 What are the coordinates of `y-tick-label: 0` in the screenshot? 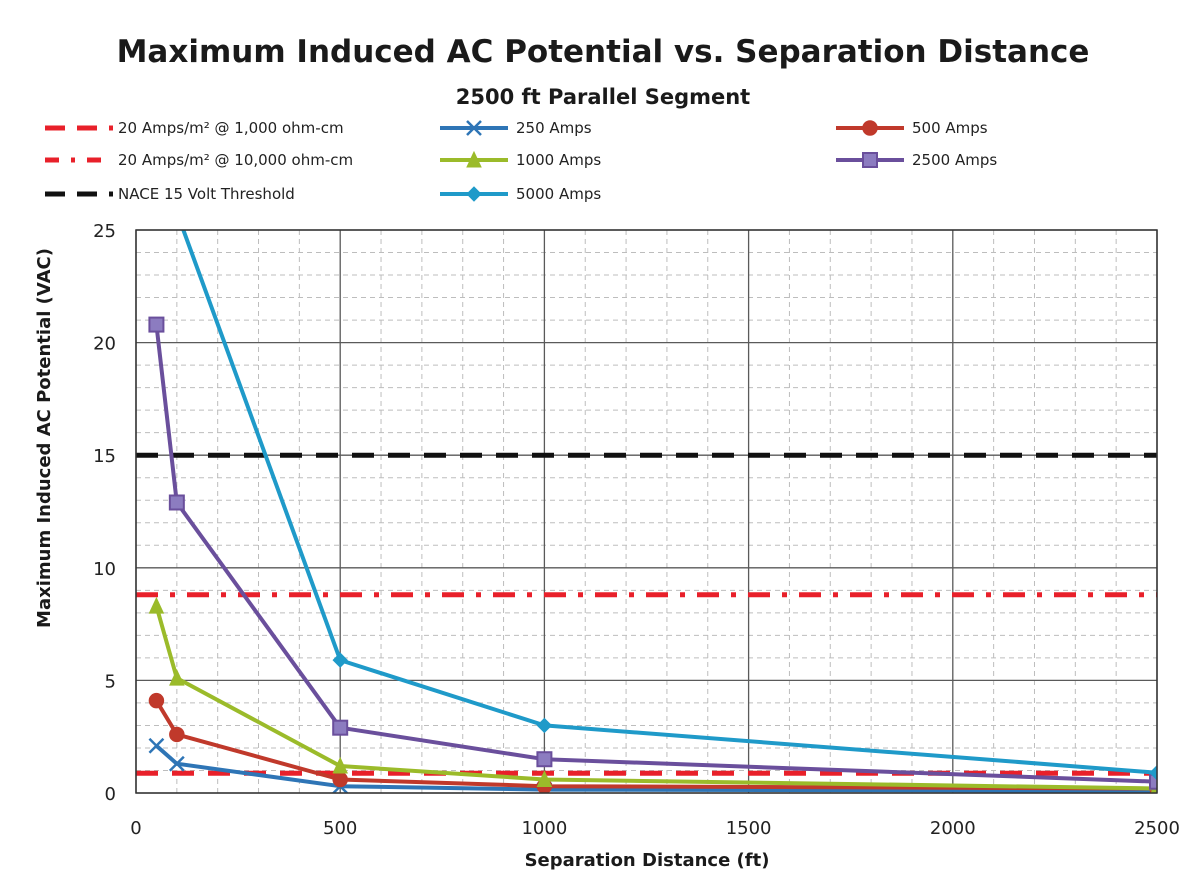 It's located at (110, 794).